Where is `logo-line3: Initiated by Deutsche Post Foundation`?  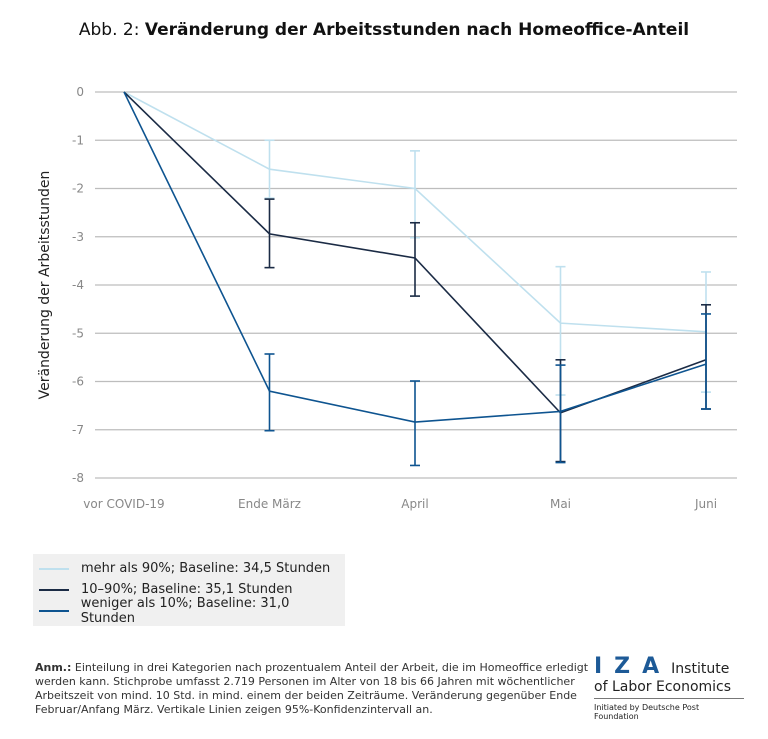
logo-line3: Initiated by Deutsche Post Foundation is located at coordinates (647, 712).